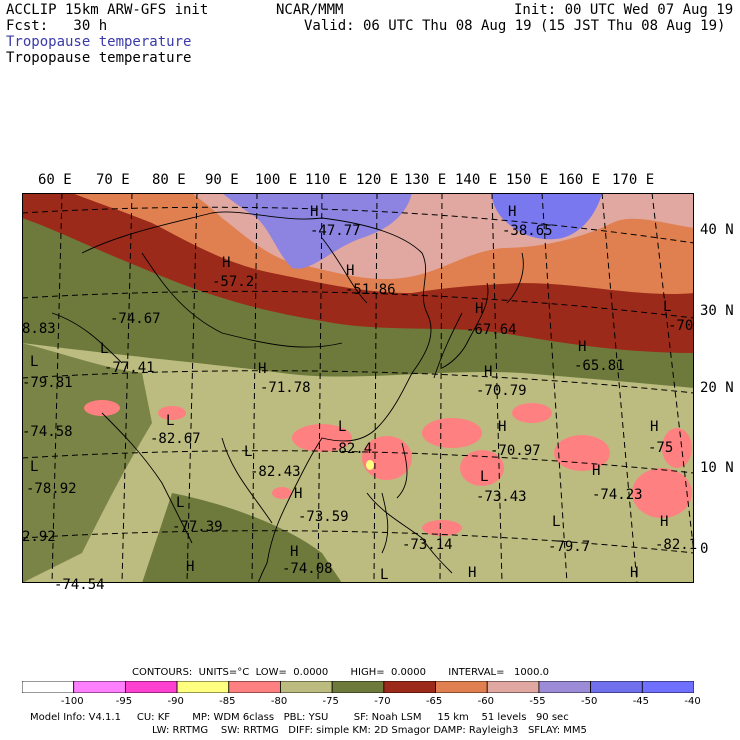 Image resolution: width=740 pixels, height=740 pixels. Describe the element at coordinates (624, 10) in the screenshot. I see `header-line1-right: Init: 00 UTC Wed 07 Aug 19` at that location.